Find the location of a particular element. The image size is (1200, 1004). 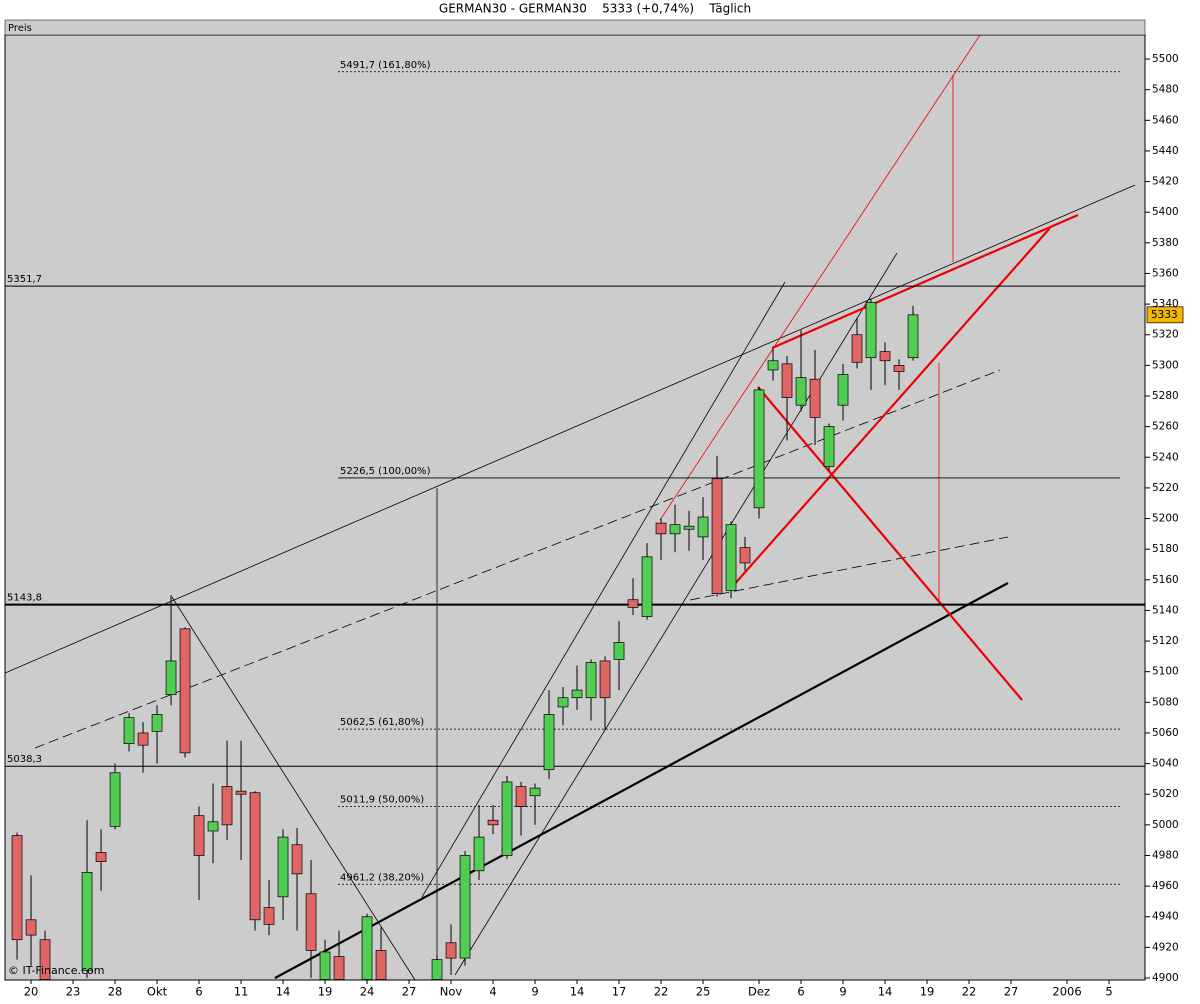

y-tick-label: 5020 is located at coordinates (1165, 794).